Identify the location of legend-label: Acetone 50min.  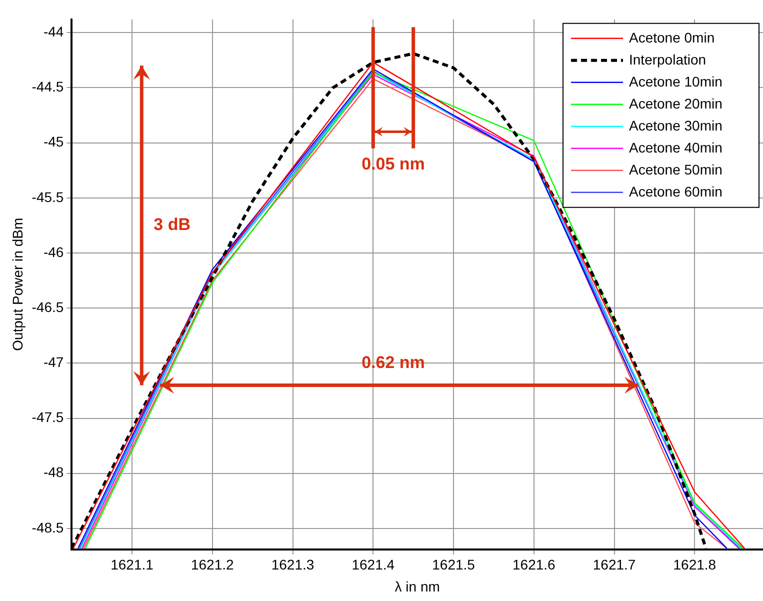
(675, 169).